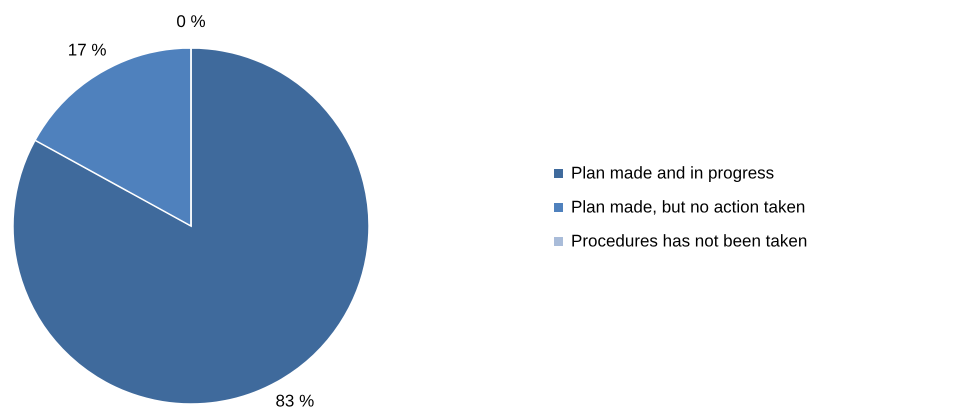 The image size is (954, 420). I want to click on text: 0 %, so click(191, 21).